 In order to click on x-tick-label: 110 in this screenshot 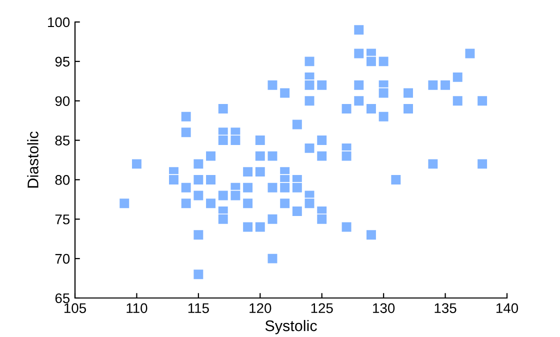, I will do `click(137, 308)`.